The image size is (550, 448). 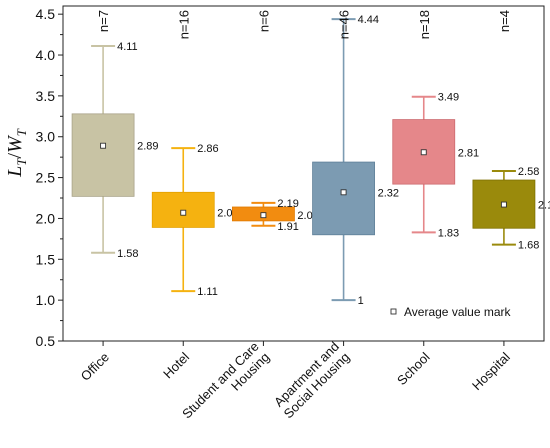 What do you see at coordinates (275, 121) in the screenshot?
I see `box-group: 2.192.041.91n=6` at bounding box center [275, 121].